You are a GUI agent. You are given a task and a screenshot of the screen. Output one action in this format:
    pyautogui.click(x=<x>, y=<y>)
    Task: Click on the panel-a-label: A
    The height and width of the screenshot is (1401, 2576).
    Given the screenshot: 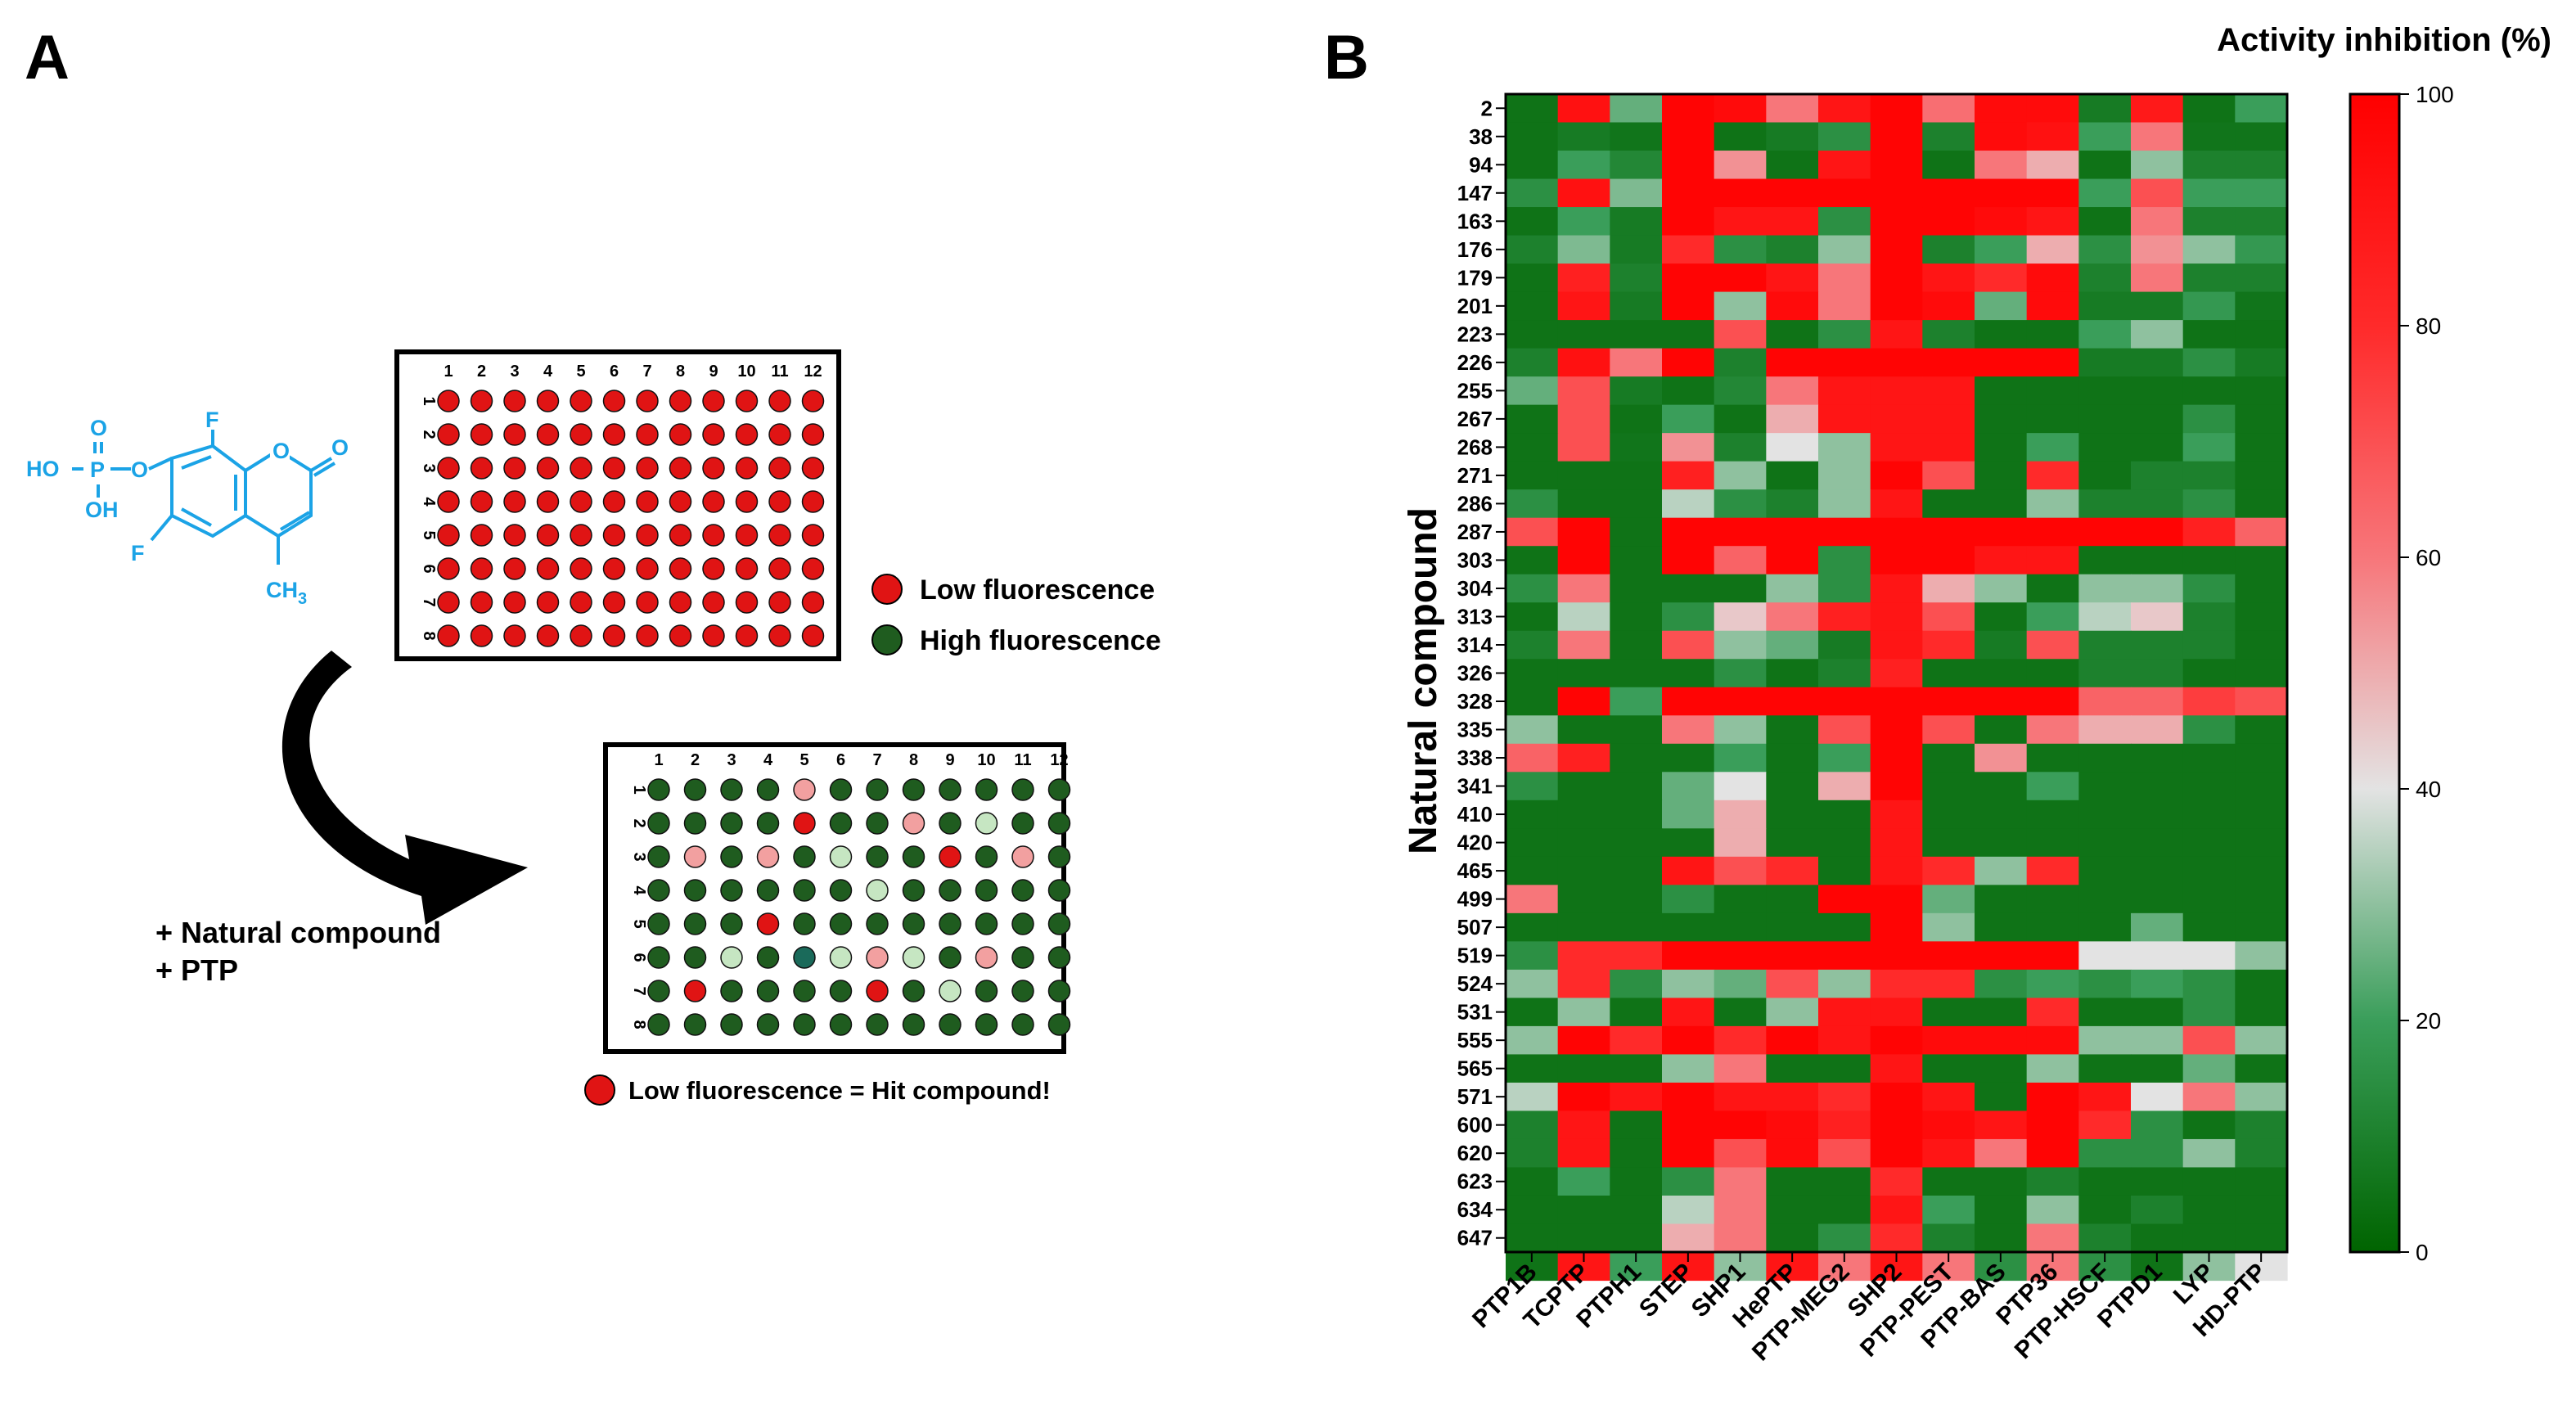 What is the action you would take?
    pyautogui.click(x=47, y=57)
    